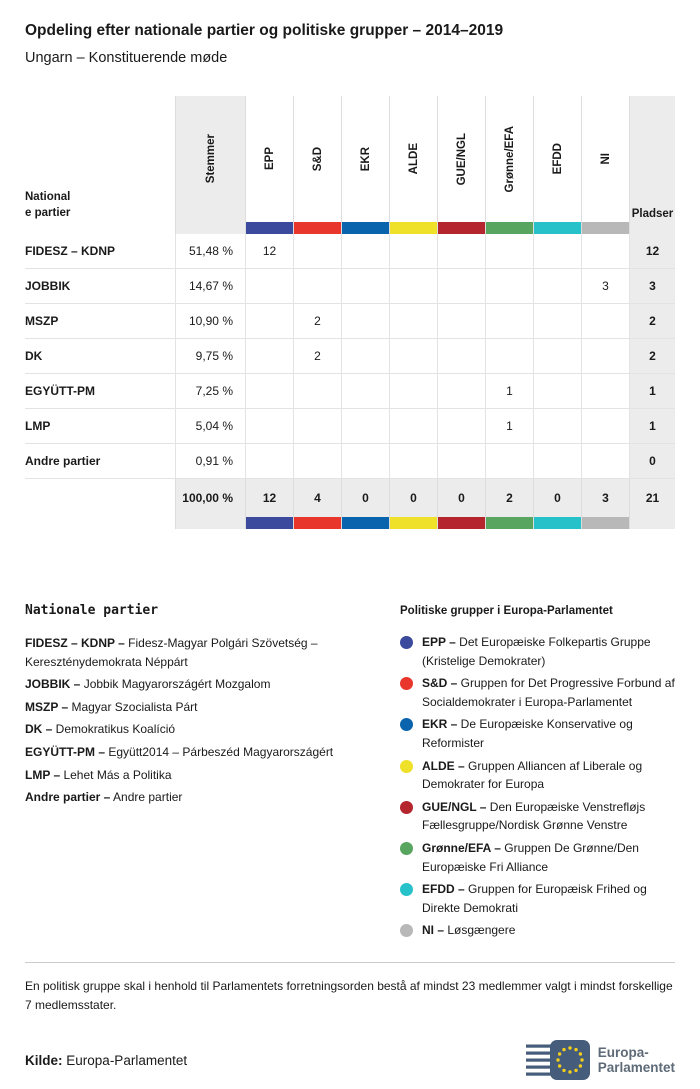  What do you see at coordinates (210, 391) in the screenshot?
I see `votes-cell: 7,25 %` at bounding box center [210, 391].